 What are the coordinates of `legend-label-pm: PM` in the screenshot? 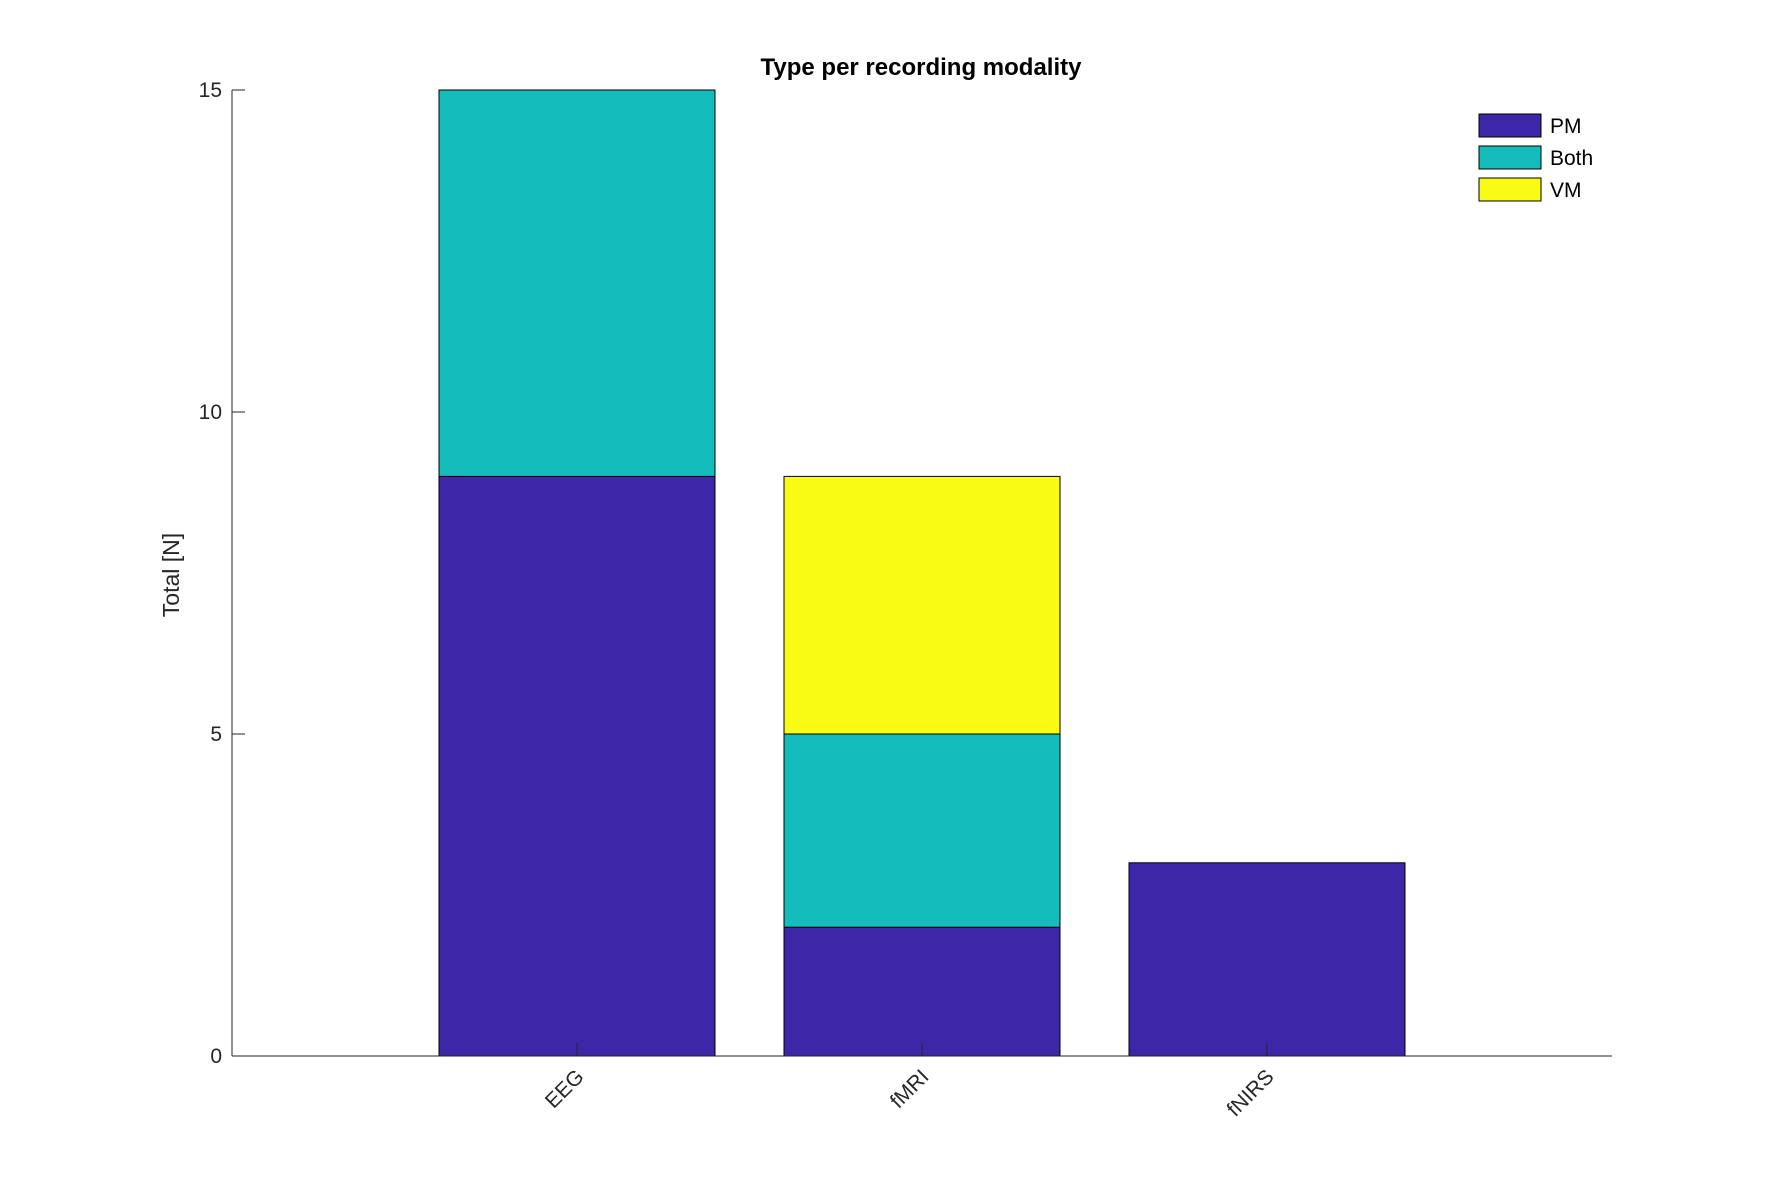 It's located at (1566, 126).